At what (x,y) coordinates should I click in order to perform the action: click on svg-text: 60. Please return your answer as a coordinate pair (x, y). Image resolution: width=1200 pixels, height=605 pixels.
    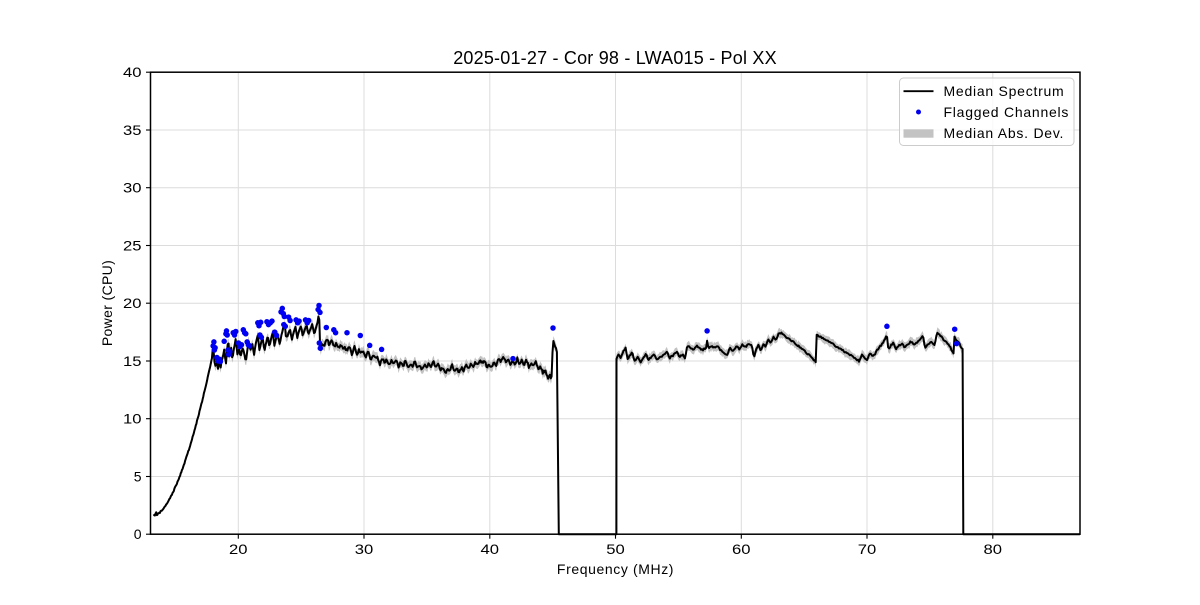
    Looking at the image, I should click on (741, 549).